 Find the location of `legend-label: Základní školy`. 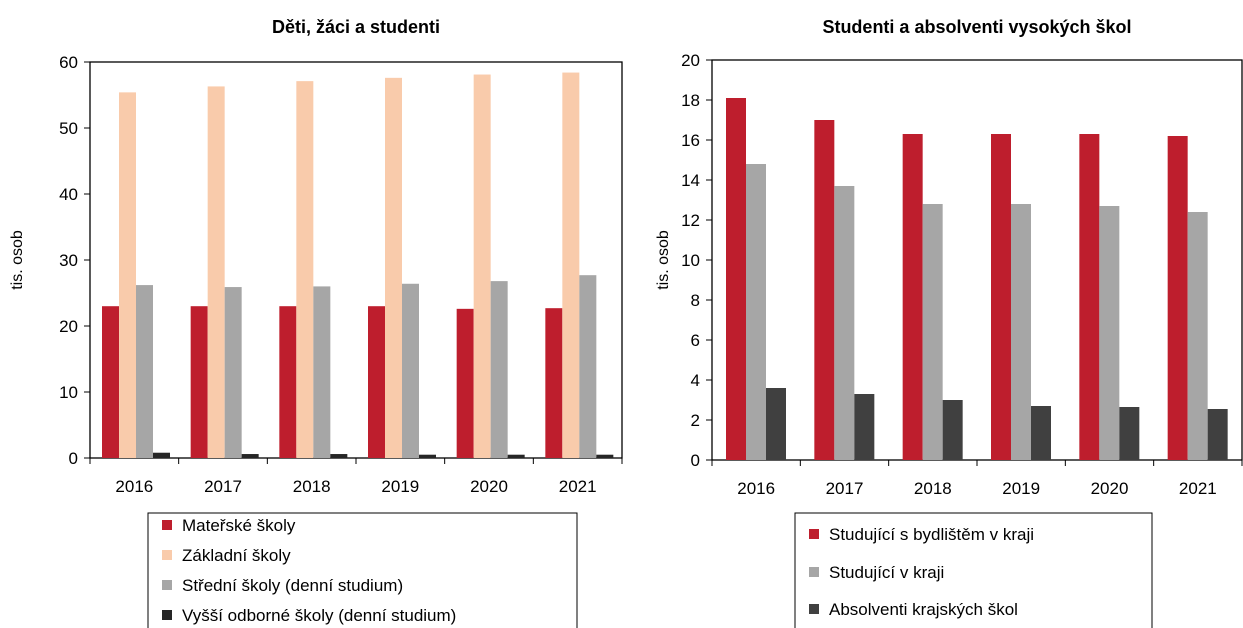

legend-label: Základní školy is located at coordinates (236, 555).